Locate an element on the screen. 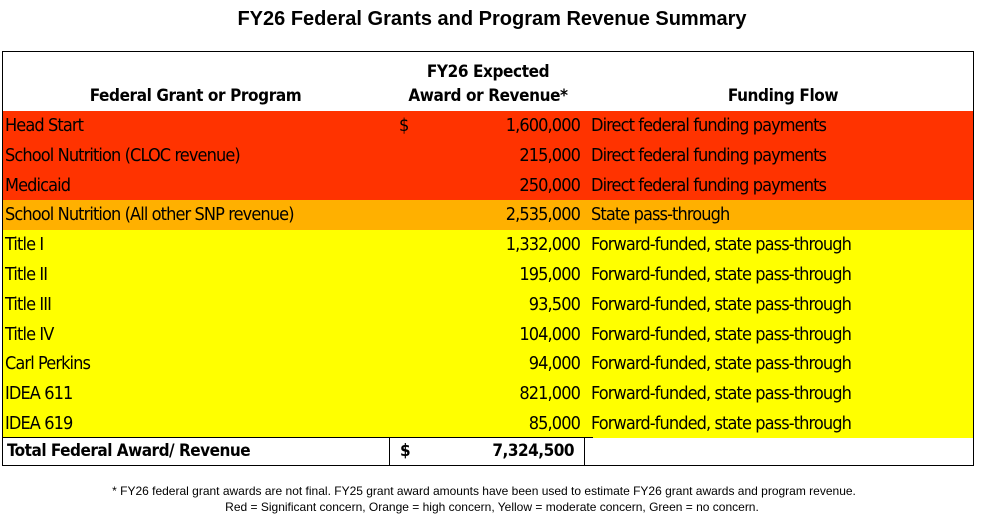 This screenshot has width=984, height=529. column-header-program: Federal Grant or Program is located at coordinates (195, 96).